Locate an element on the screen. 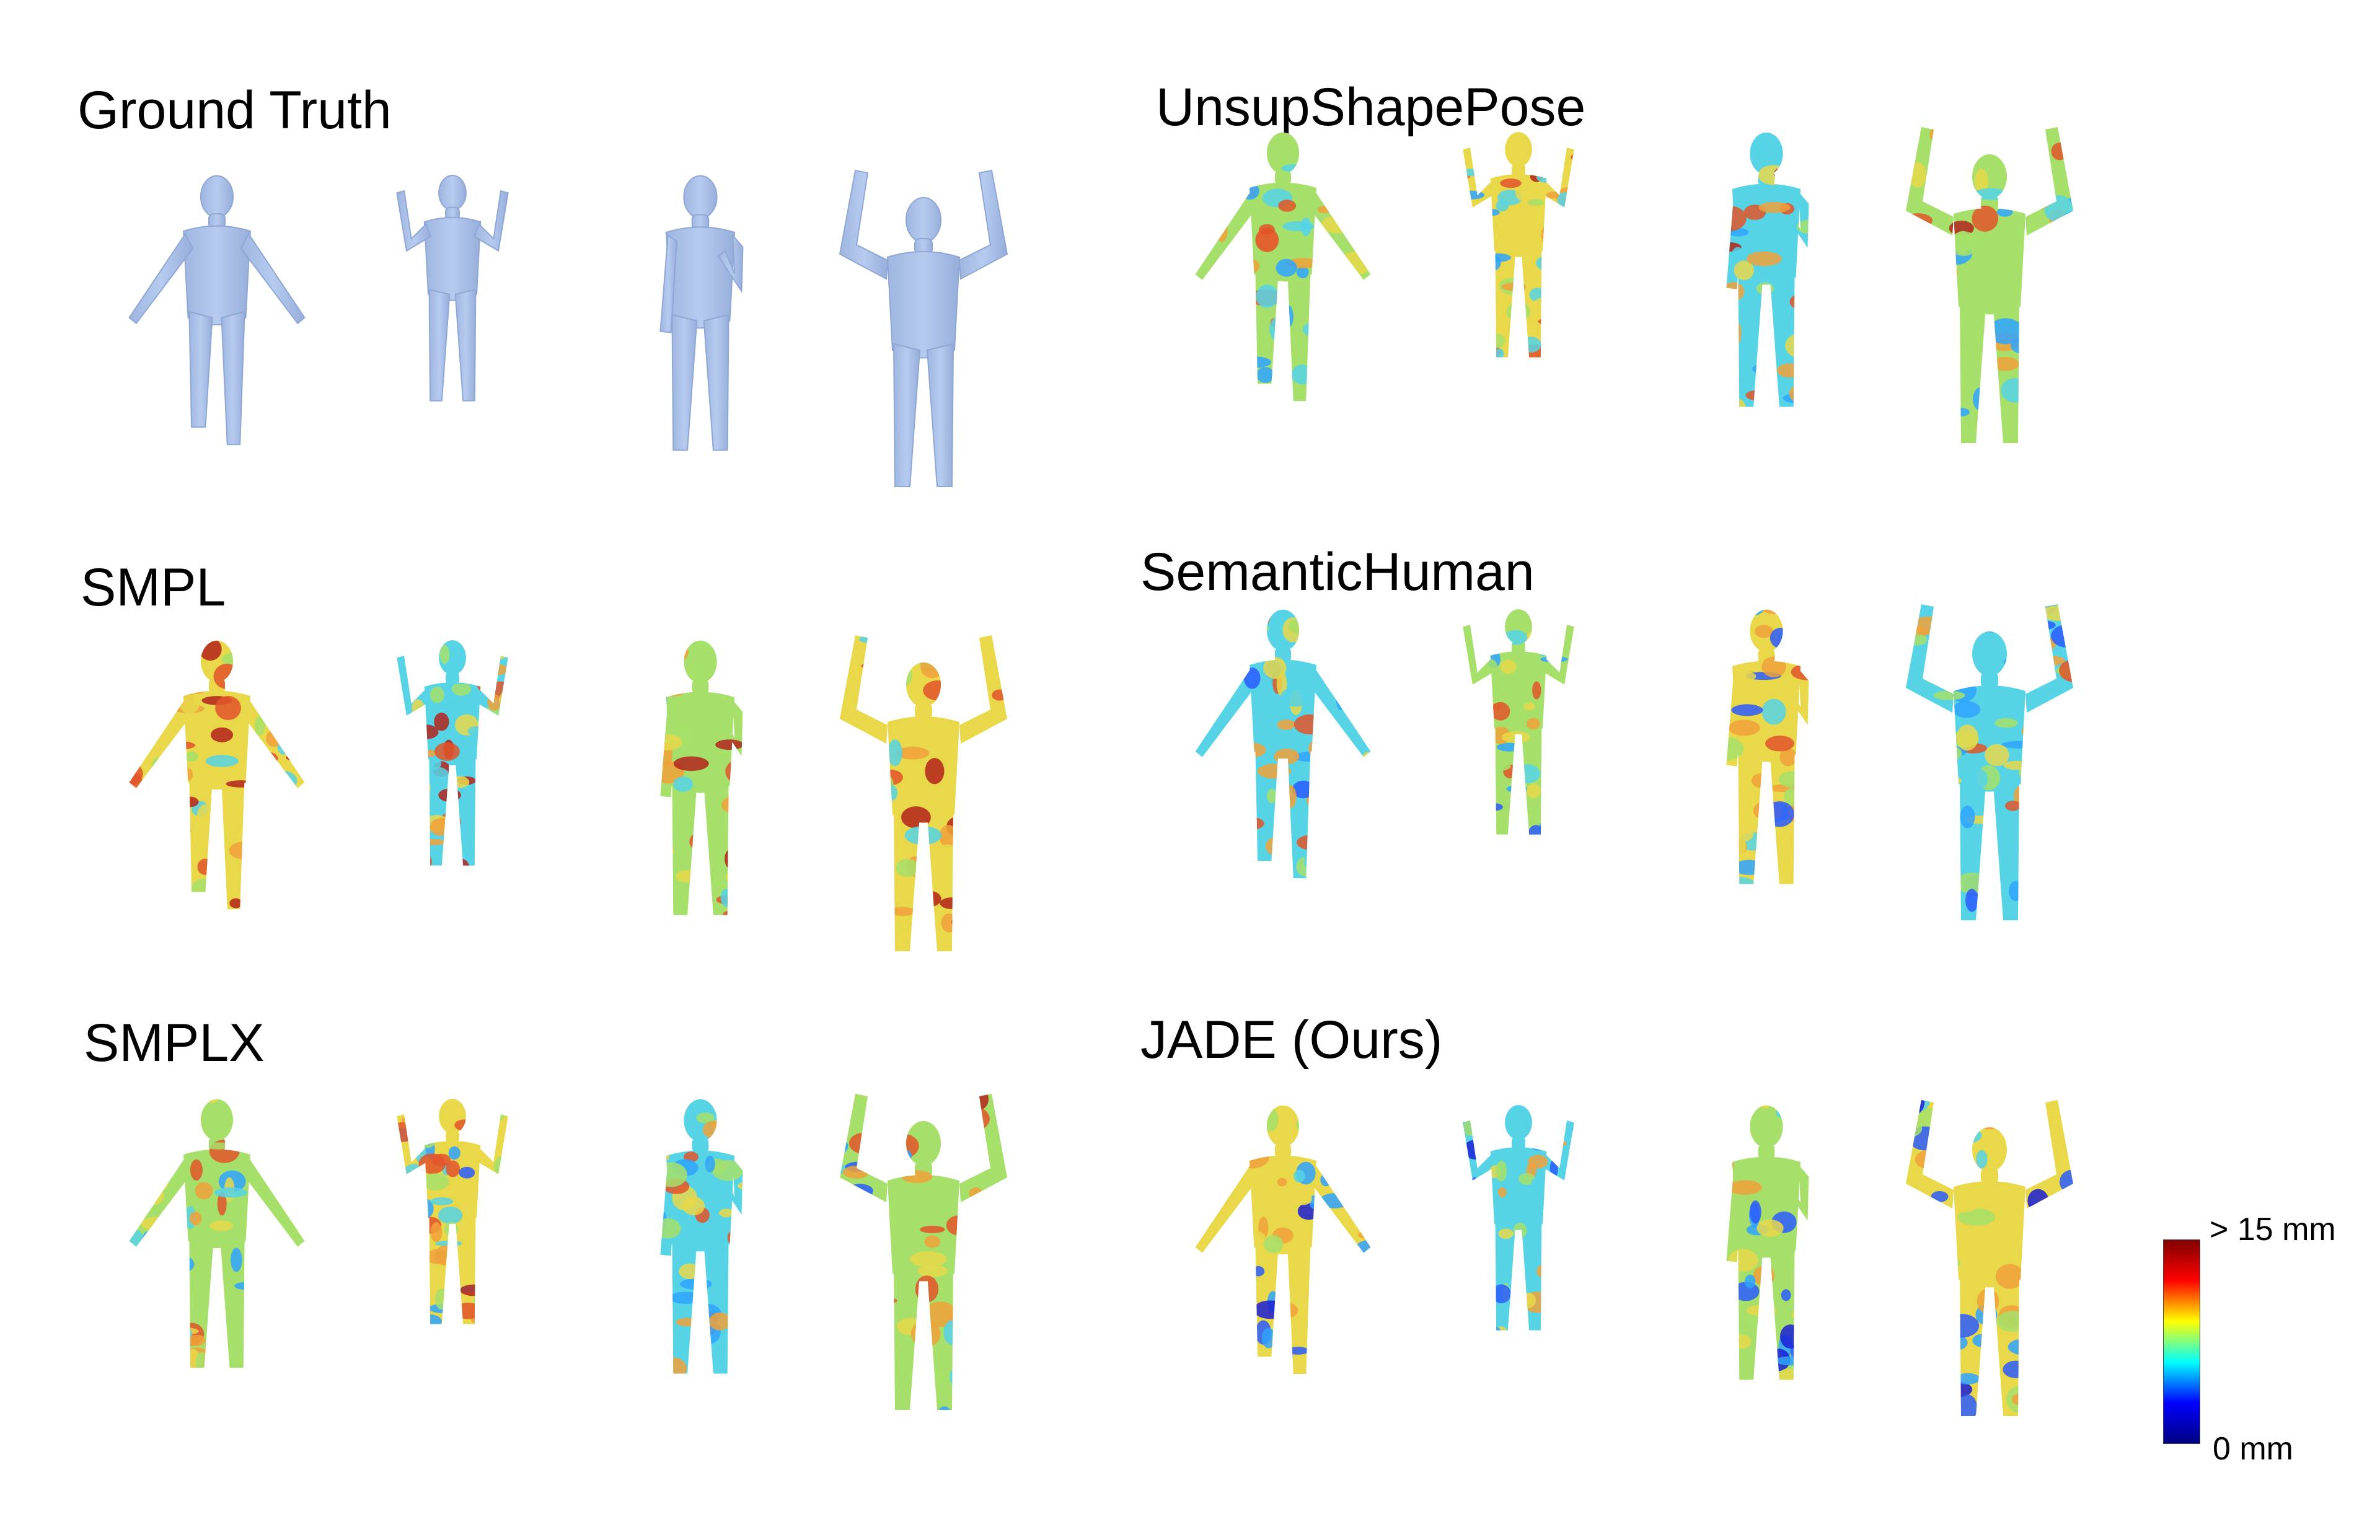 The width and height of the screenshot is (2380, 1540). panel-title-semantichuman: SemanticHuman is located at coordinates (1337, 572).